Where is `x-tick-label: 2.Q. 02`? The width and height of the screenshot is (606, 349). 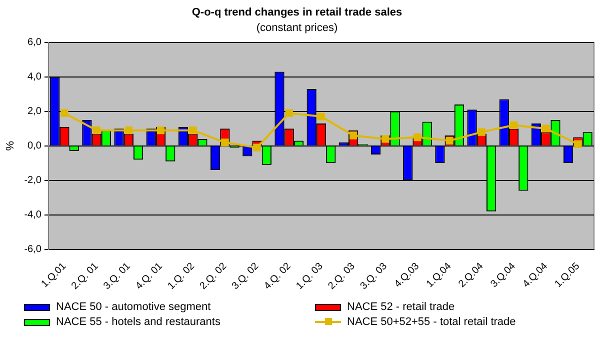
x-tick-label: 2.Q. 02 is located at coordinates (214, 276).